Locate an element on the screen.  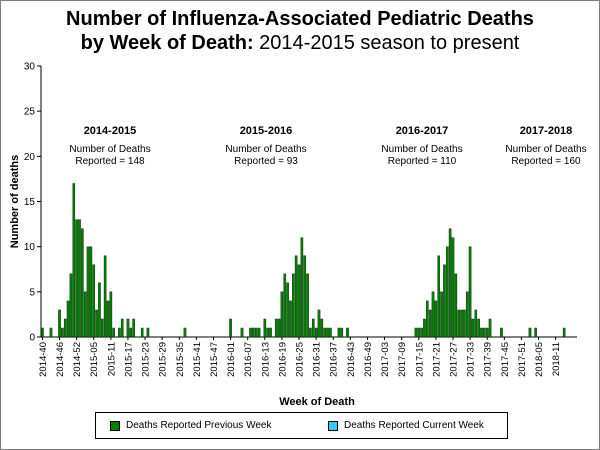
x-tick-label: 2017-27 is located at coordinates (453, 359).